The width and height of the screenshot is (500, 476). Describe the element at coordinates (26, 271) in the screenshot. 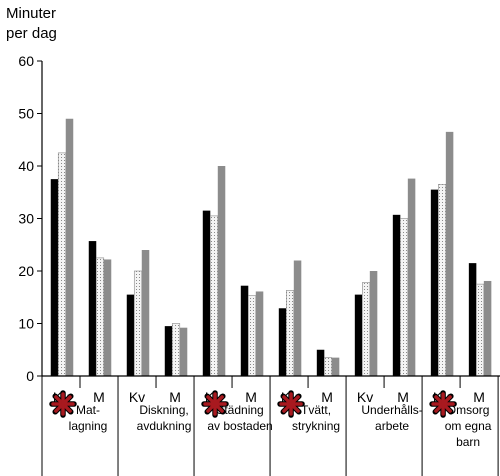

I see `y-tick-label: 20` at that location.